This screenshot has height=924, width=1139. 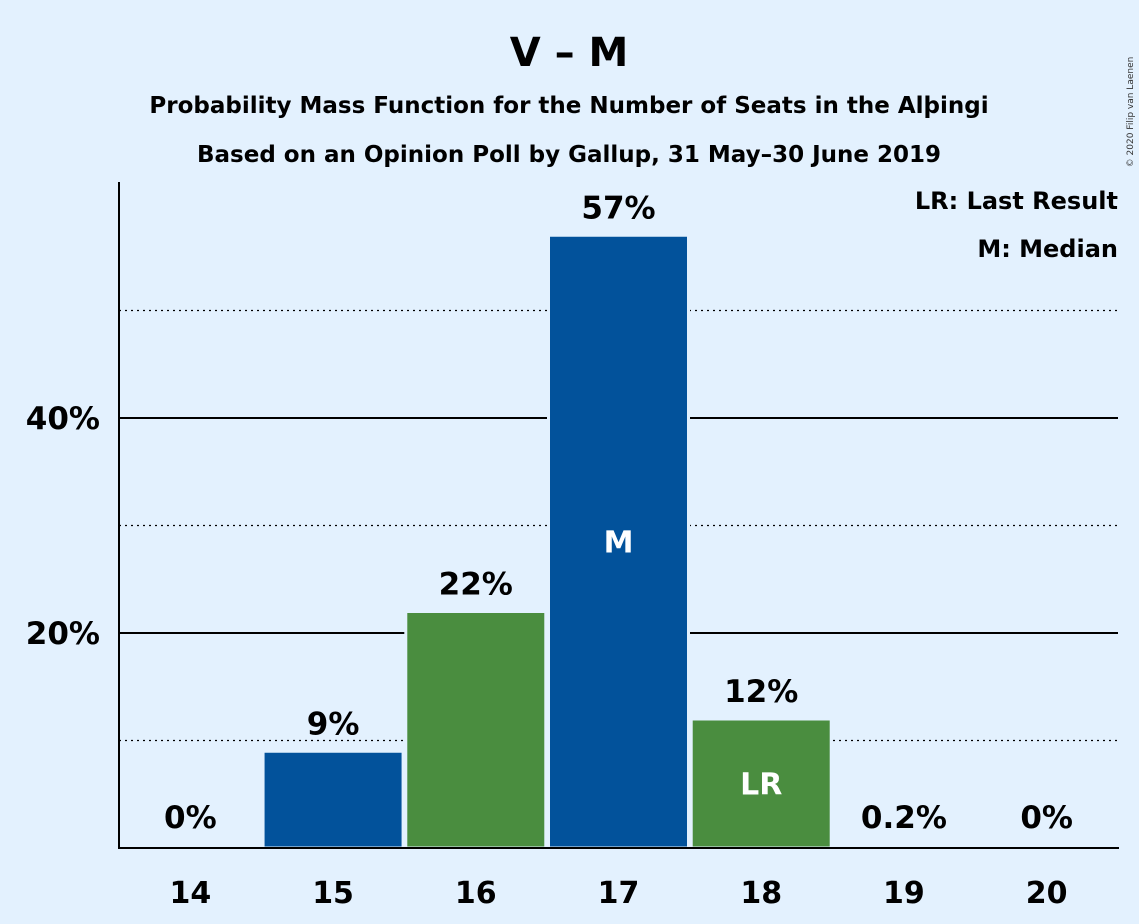 What do you see at coordinates (476, 893) in the screenshot?
I see `x-tick-label: 16` at bounding box center [476, 893].